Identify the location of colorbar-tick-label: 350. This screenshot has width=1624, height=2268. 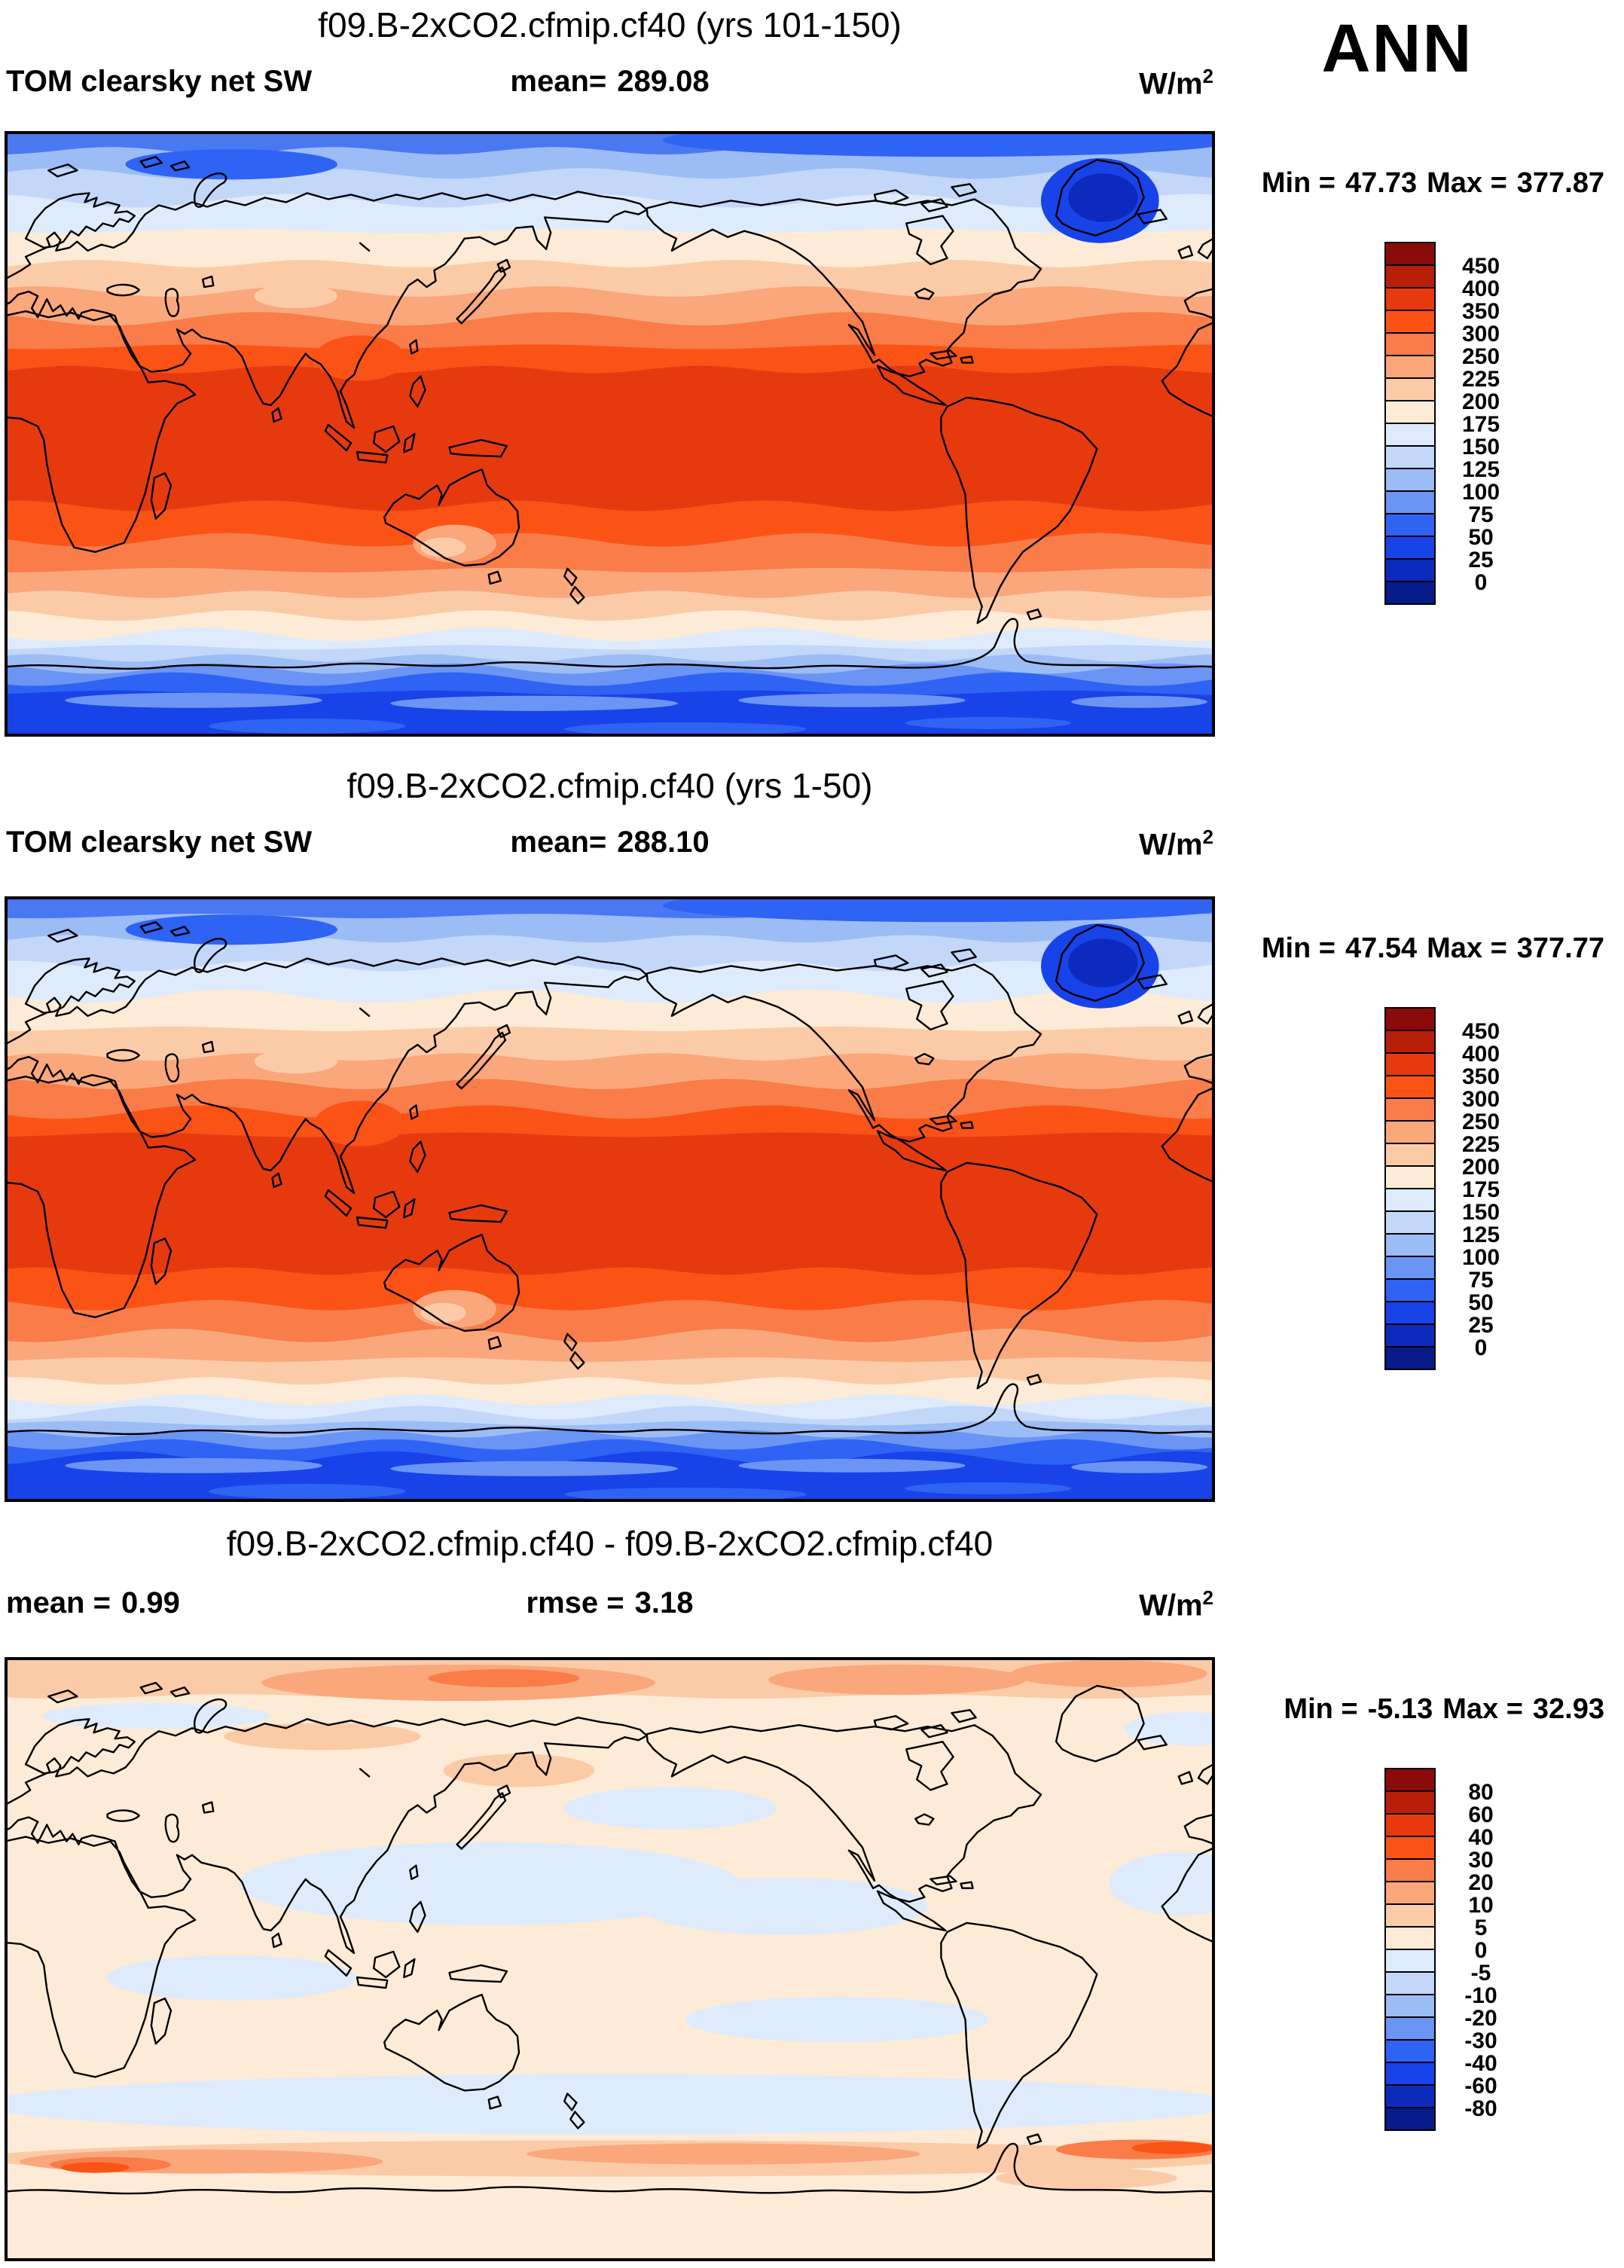
(1481, 312).